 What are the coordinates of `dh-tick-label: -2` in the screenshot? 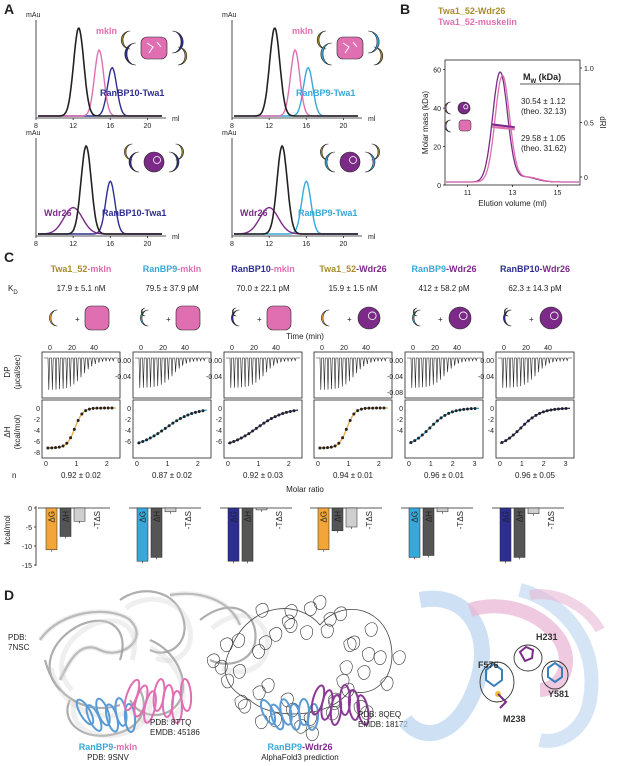 It's located at (491, 420).